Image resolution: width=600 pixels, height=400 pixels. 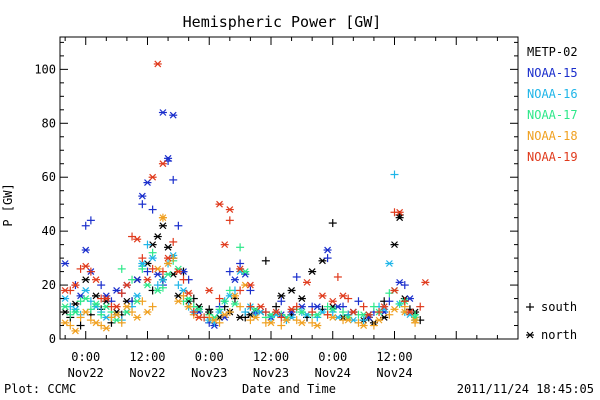 I want to click on y-tick-label: 20, so click(x=49, y=285).